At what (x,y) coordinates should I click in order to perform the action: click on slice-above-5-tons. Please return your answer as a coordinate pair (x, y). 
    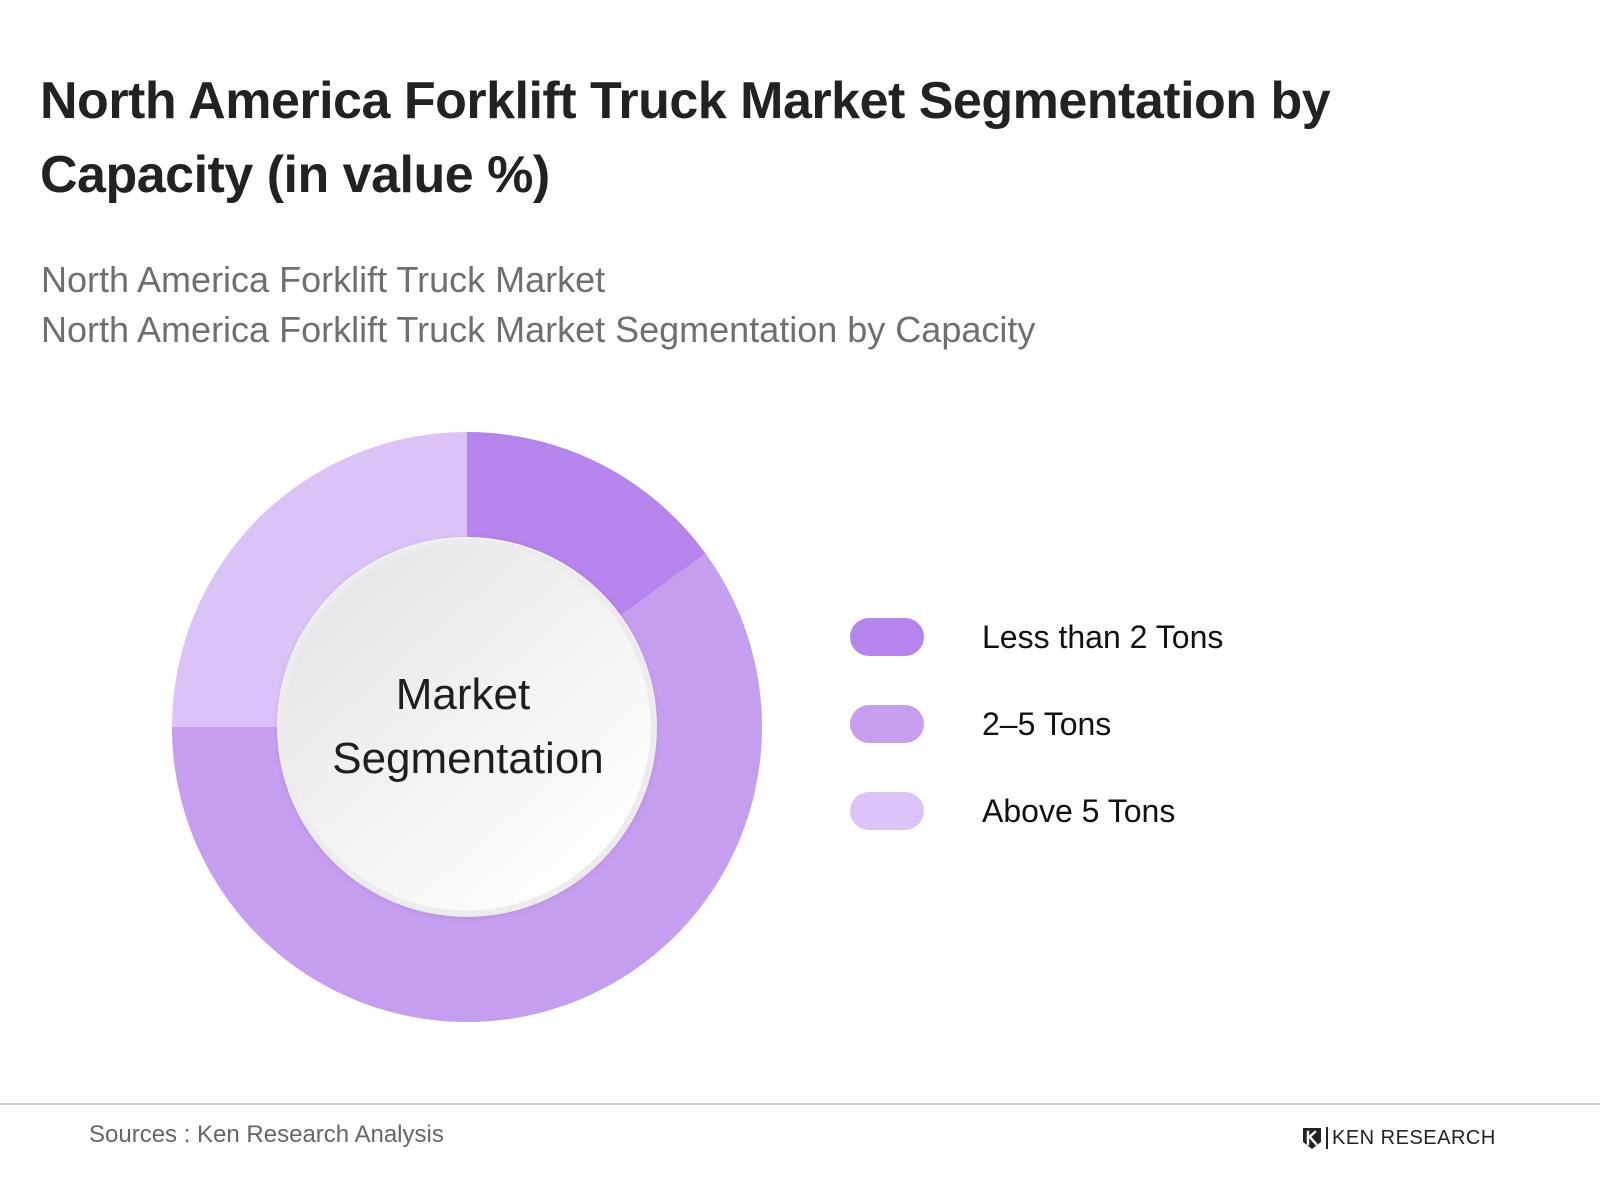
    Looking at the image, I should click on (319, 579).